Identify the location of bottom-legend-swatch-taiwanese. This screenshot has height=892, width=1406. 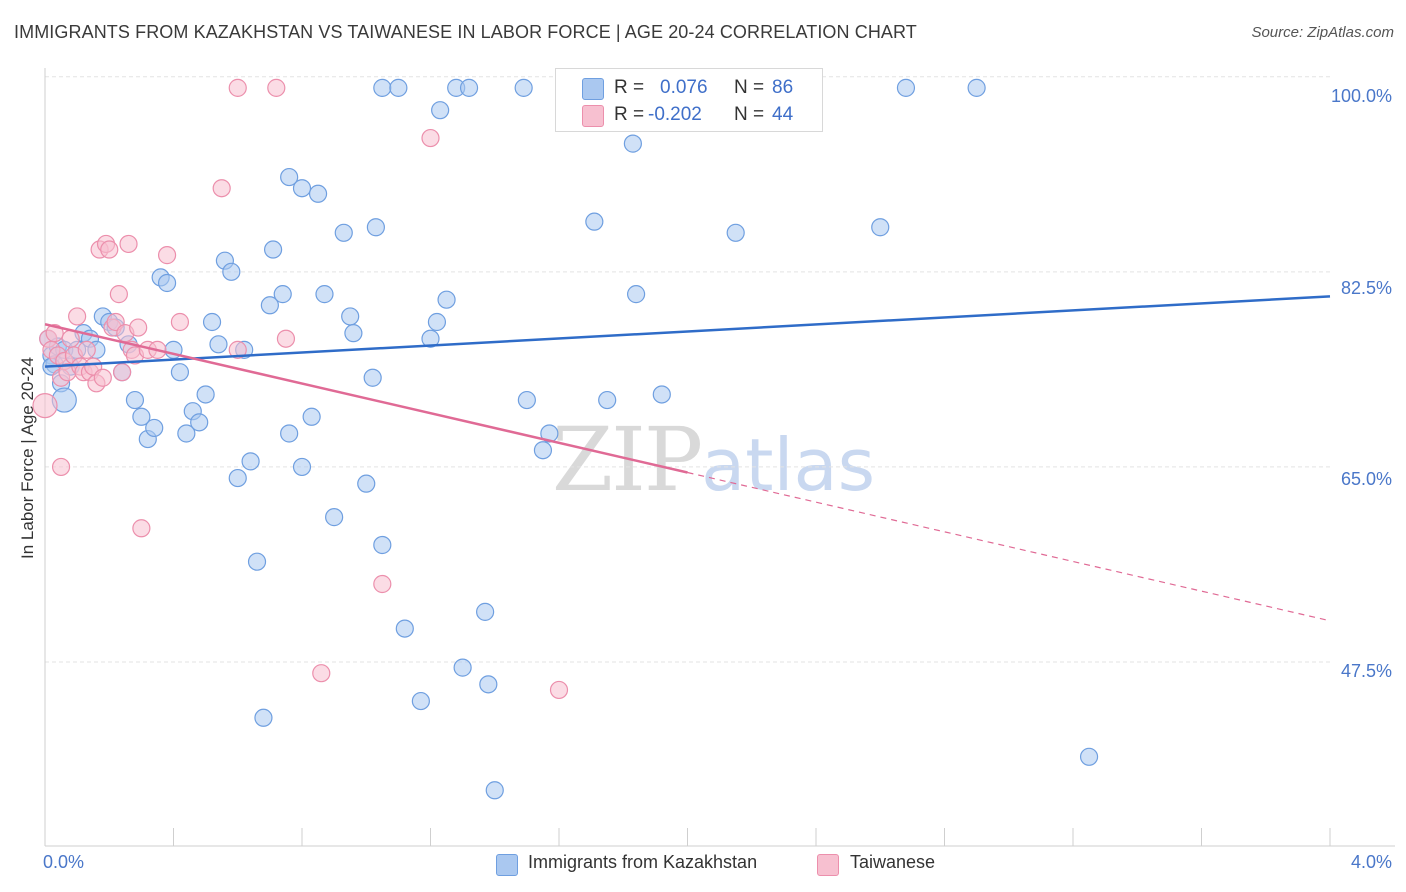
(828, 865).